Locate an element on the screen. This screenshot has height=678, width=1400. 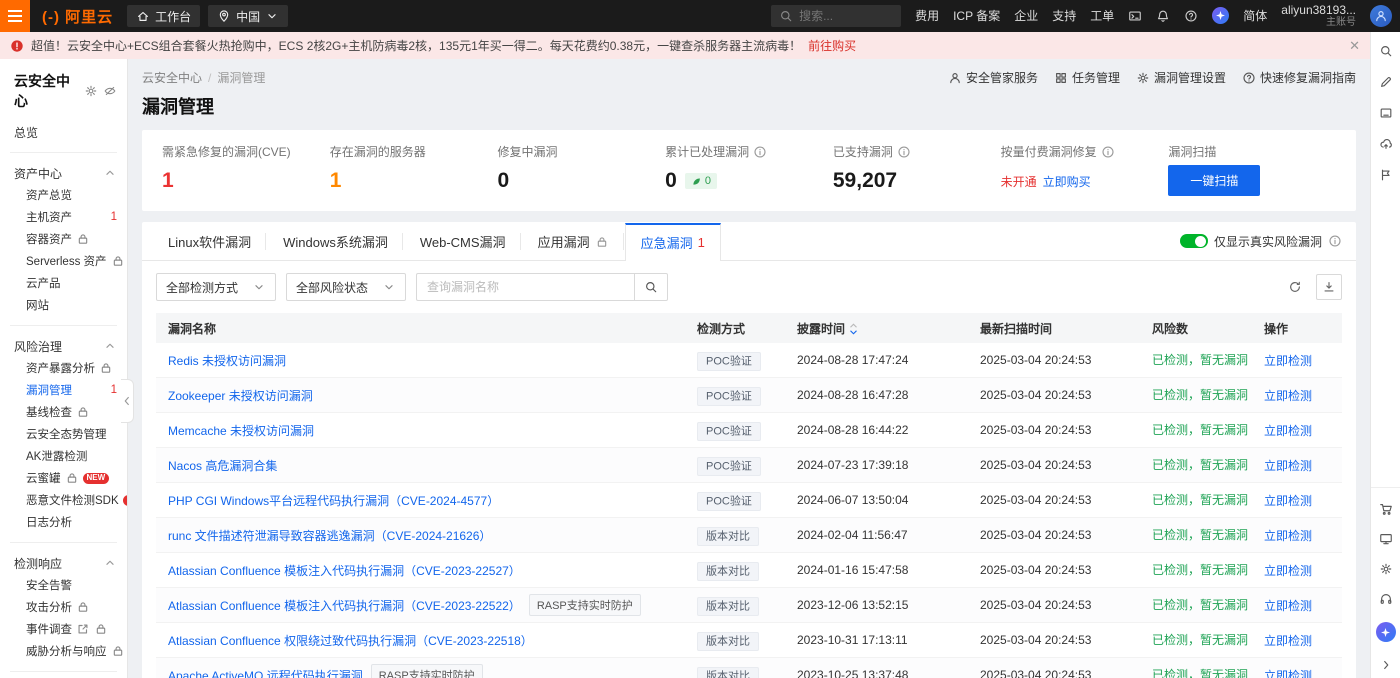
one-click-scan-button: 一键扫描 is located at coordinates (1214, 180).